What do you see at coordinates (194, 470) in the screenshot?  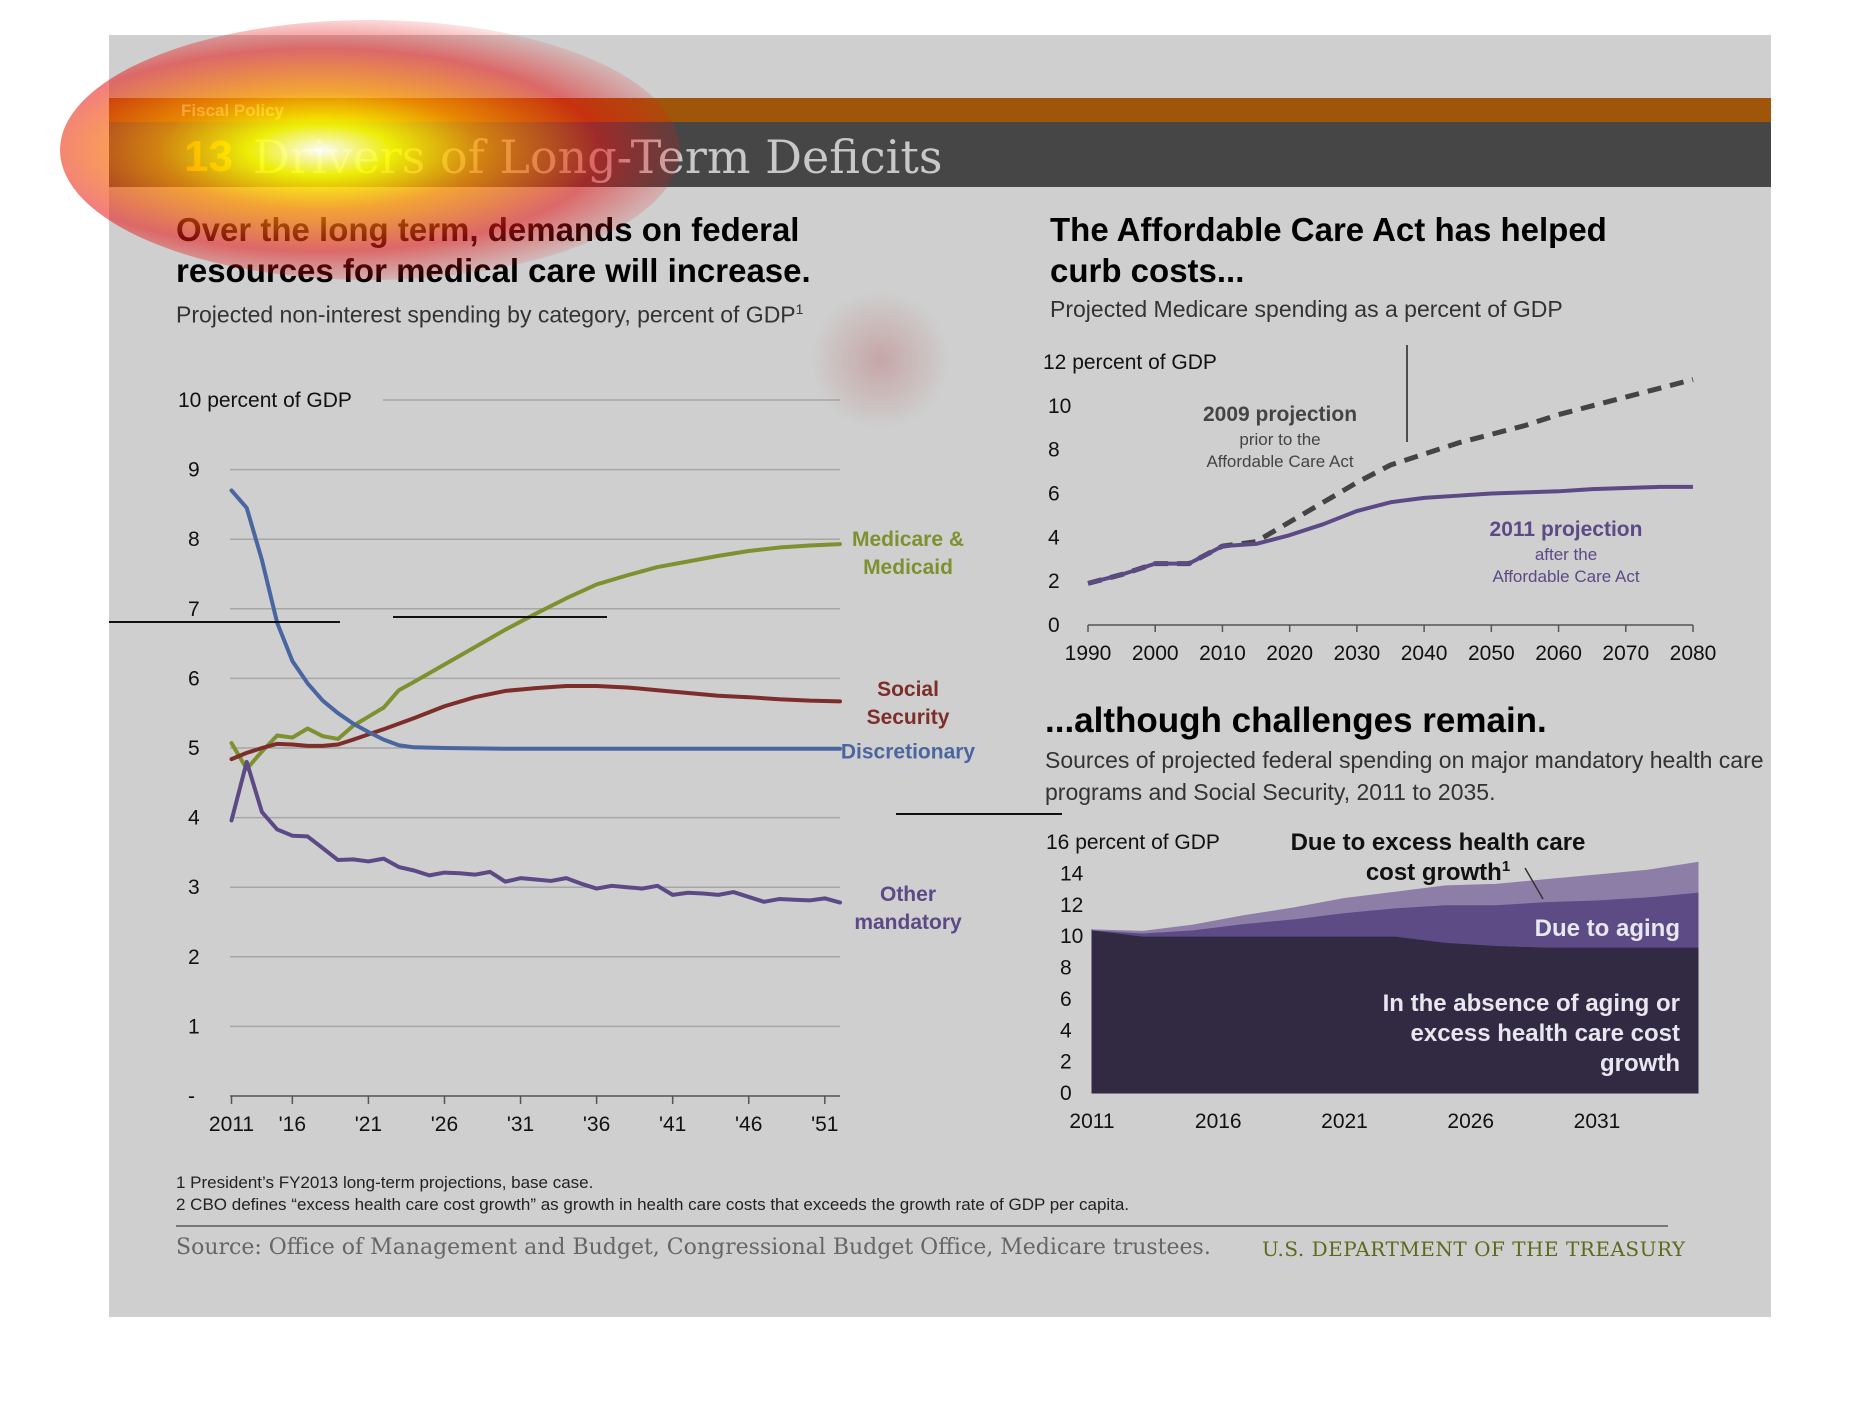 I see `y-tick-label: 9` at bounding box center [194, 470].